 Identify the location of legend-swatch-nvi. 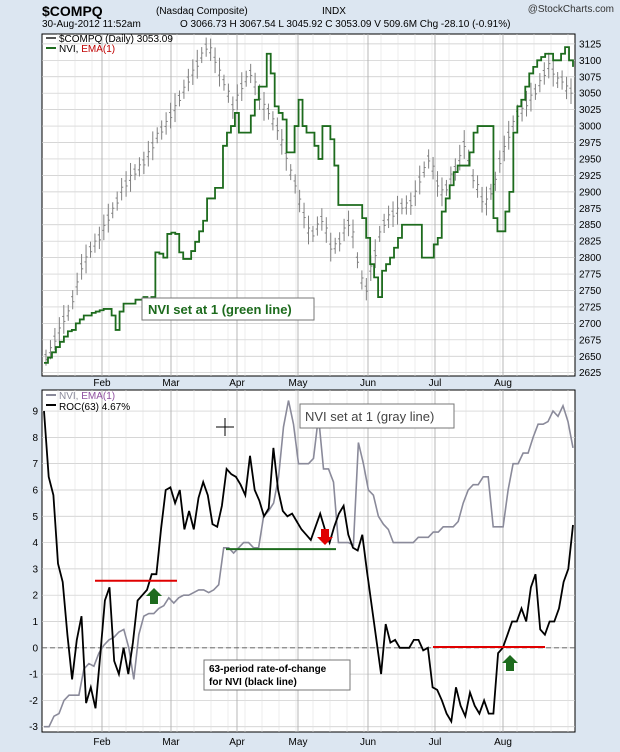
(51, 48).